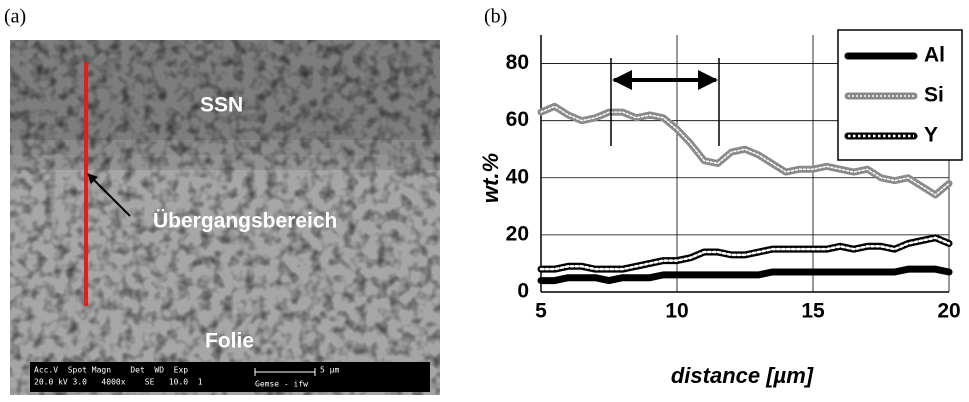 This screenshot has width=969, height=402. Describe the element at coordinates (229, 341) in the screenshot. I see `region-label: Folie` at that location.